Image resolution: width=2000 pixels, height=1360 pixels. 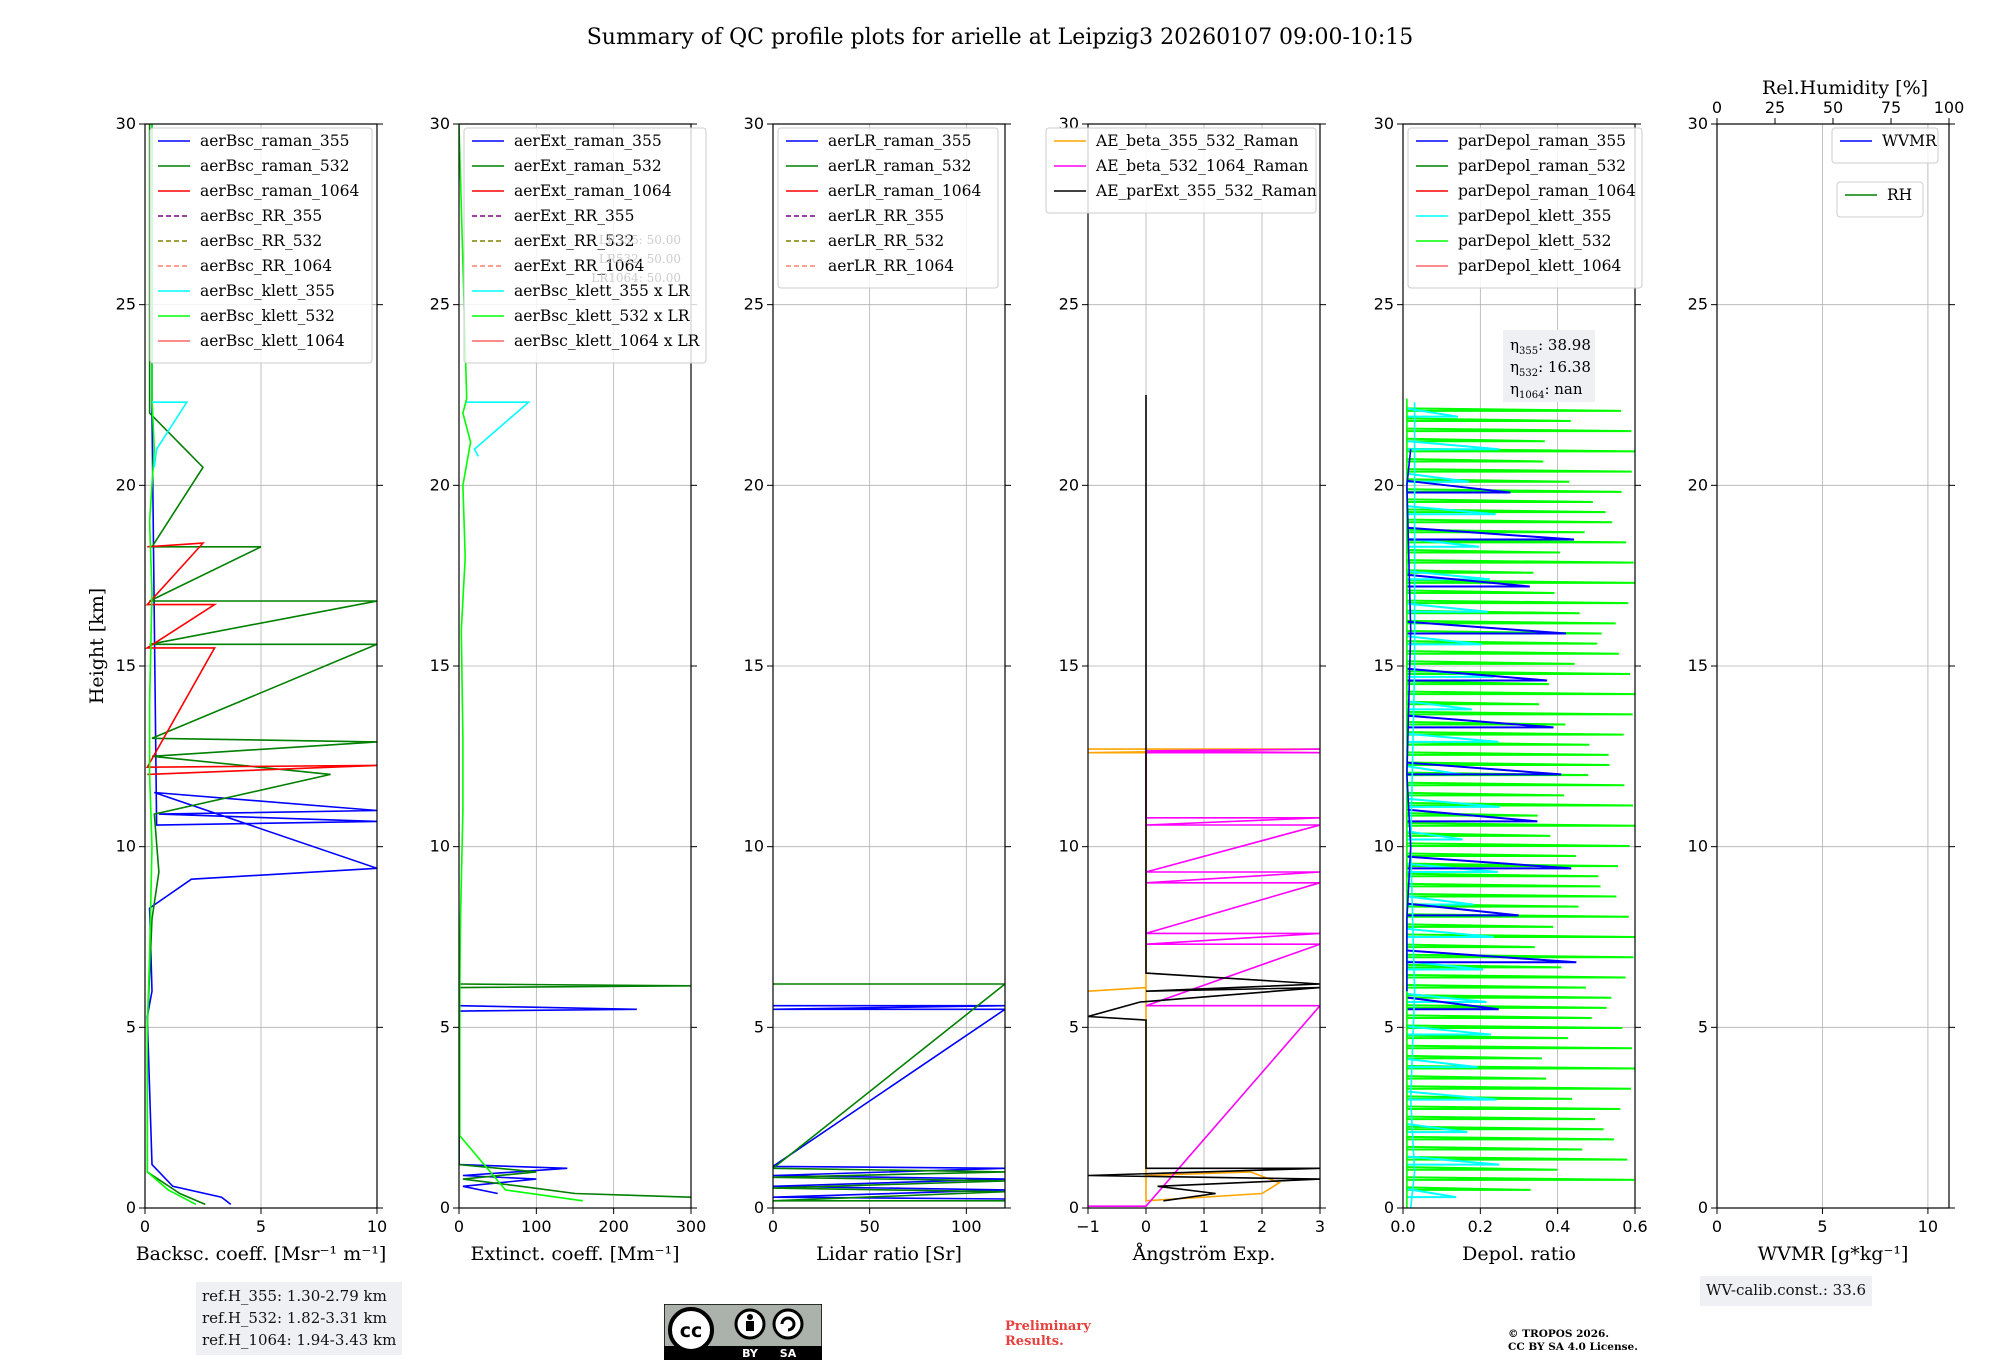 I want to click on legend-label: aerExt_RR_532, so click(x=574, y=241).